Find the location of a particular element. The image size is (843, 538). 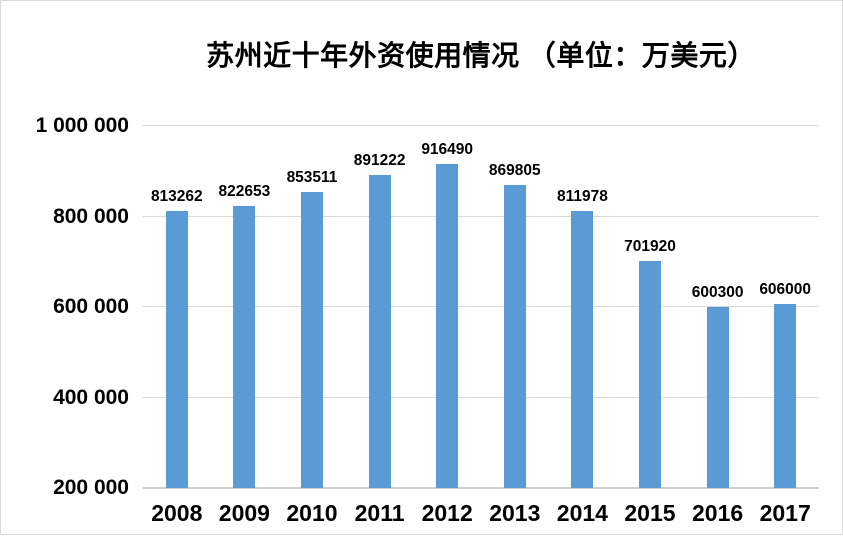

bar-value-label: 600300 is located at coordinates (717, 292).